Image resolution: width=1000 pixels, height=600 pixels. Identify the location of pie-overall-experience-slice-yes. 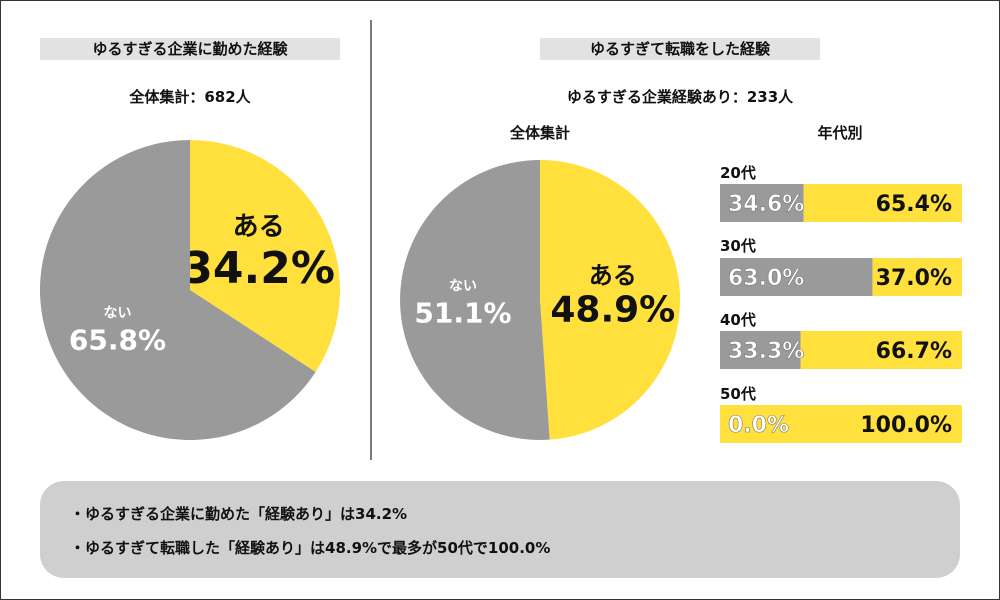
(265, 256).